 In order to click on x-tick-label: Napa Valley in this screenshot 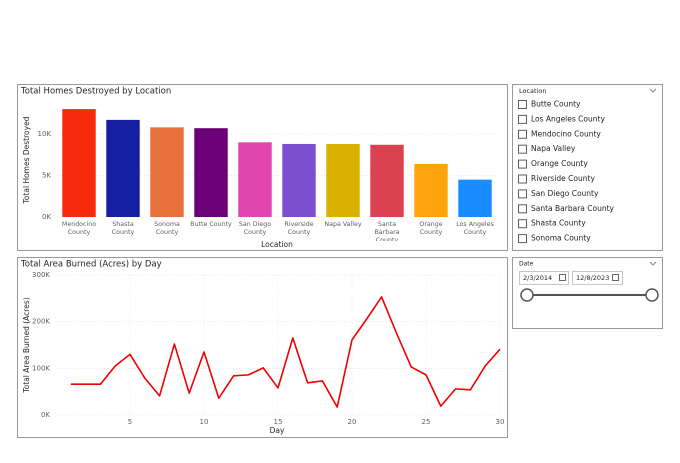, I will do `click(343, 224)`.